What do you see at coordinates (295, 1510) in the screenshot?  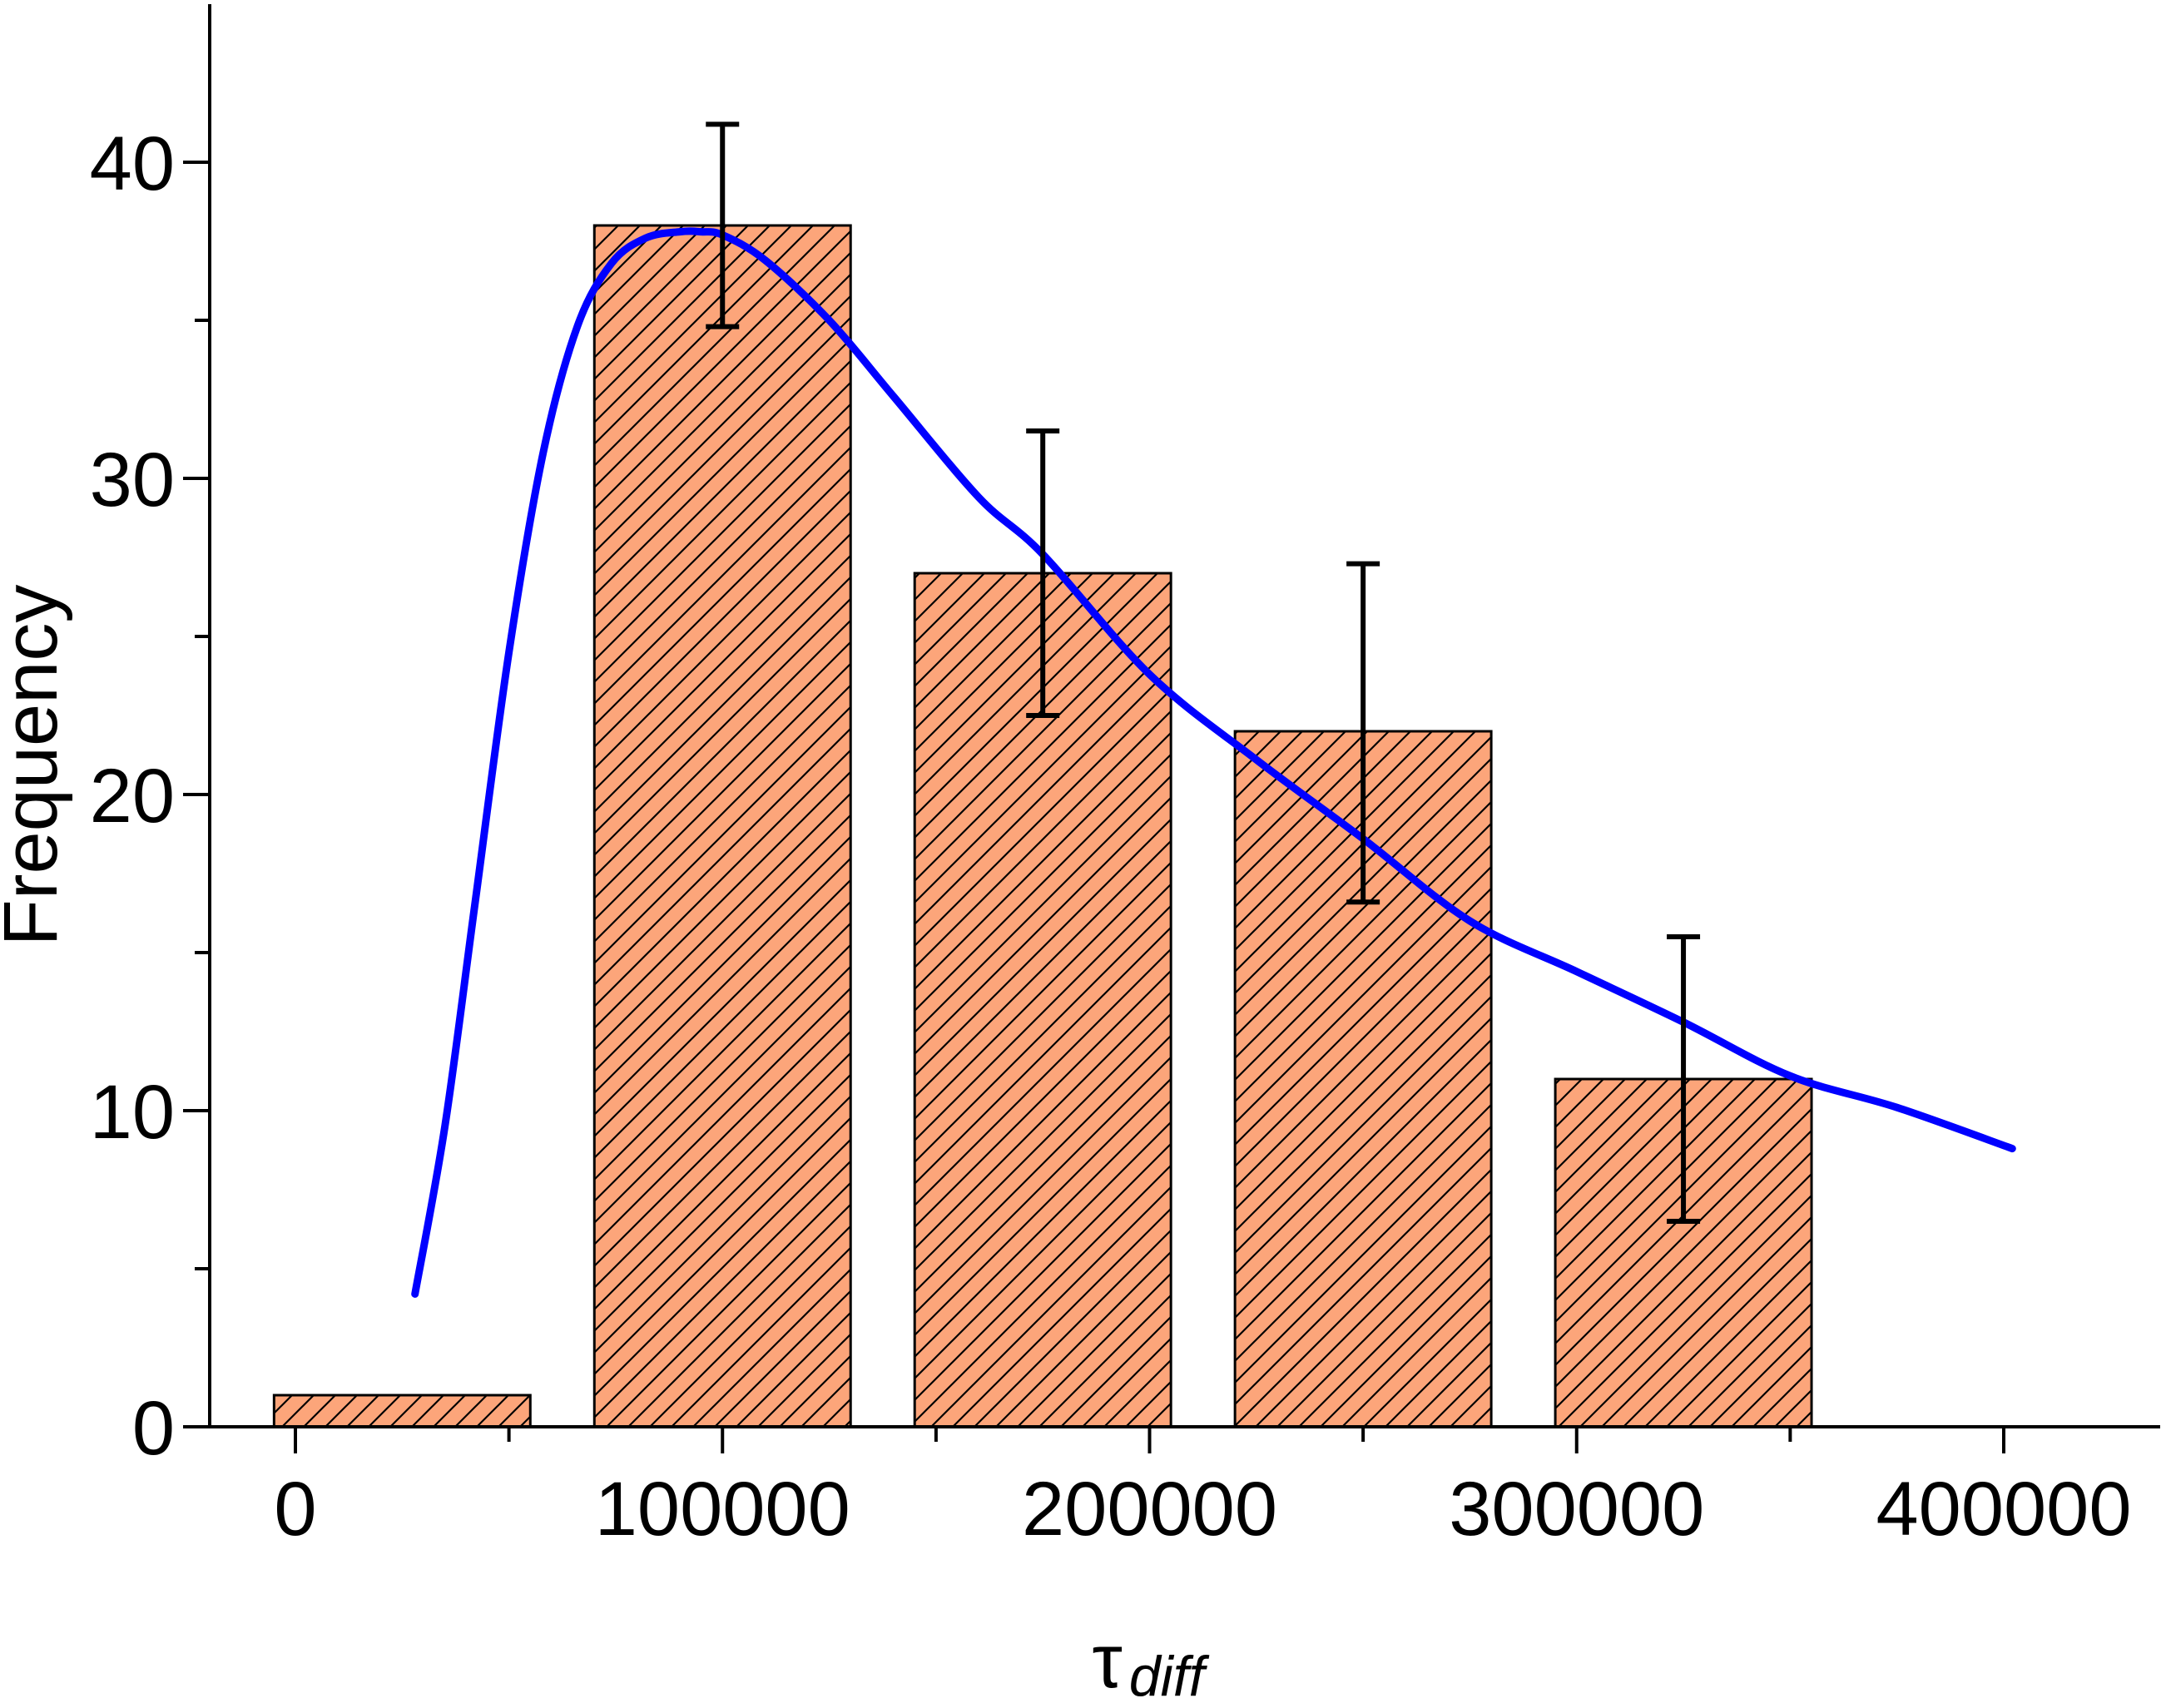 I see `x-tick-label: 0` at bounding box center [295, 1510].